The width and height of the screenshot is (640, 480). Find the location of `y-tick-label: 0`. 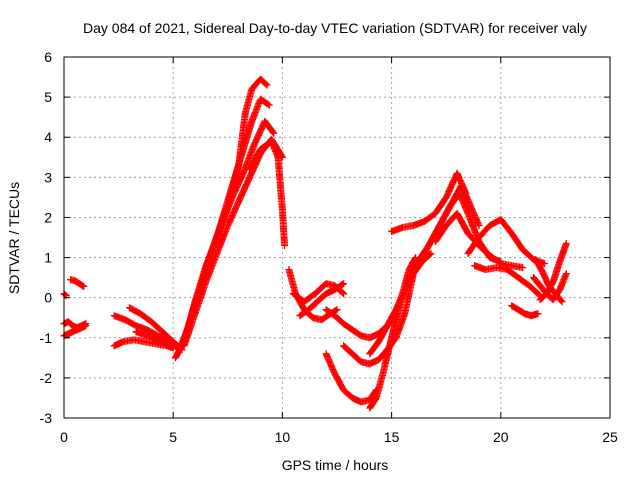

y-tick-label: 0 is located at coordinates (48, 298).